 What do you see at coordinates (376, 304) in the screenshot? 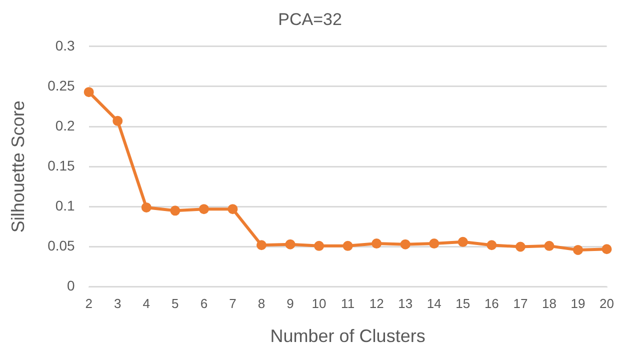
I see `x-tick-label: 12` at bounding box center [376, 304].